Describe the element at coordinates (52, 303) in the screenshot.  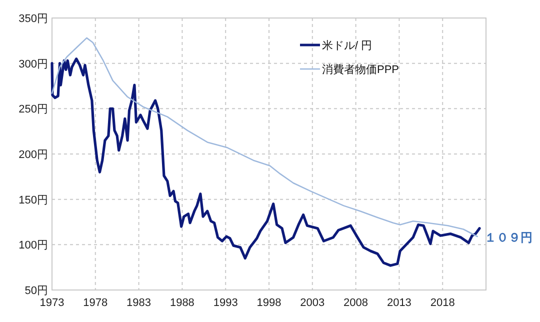
I see `x-tick-label: 1973` at that location.